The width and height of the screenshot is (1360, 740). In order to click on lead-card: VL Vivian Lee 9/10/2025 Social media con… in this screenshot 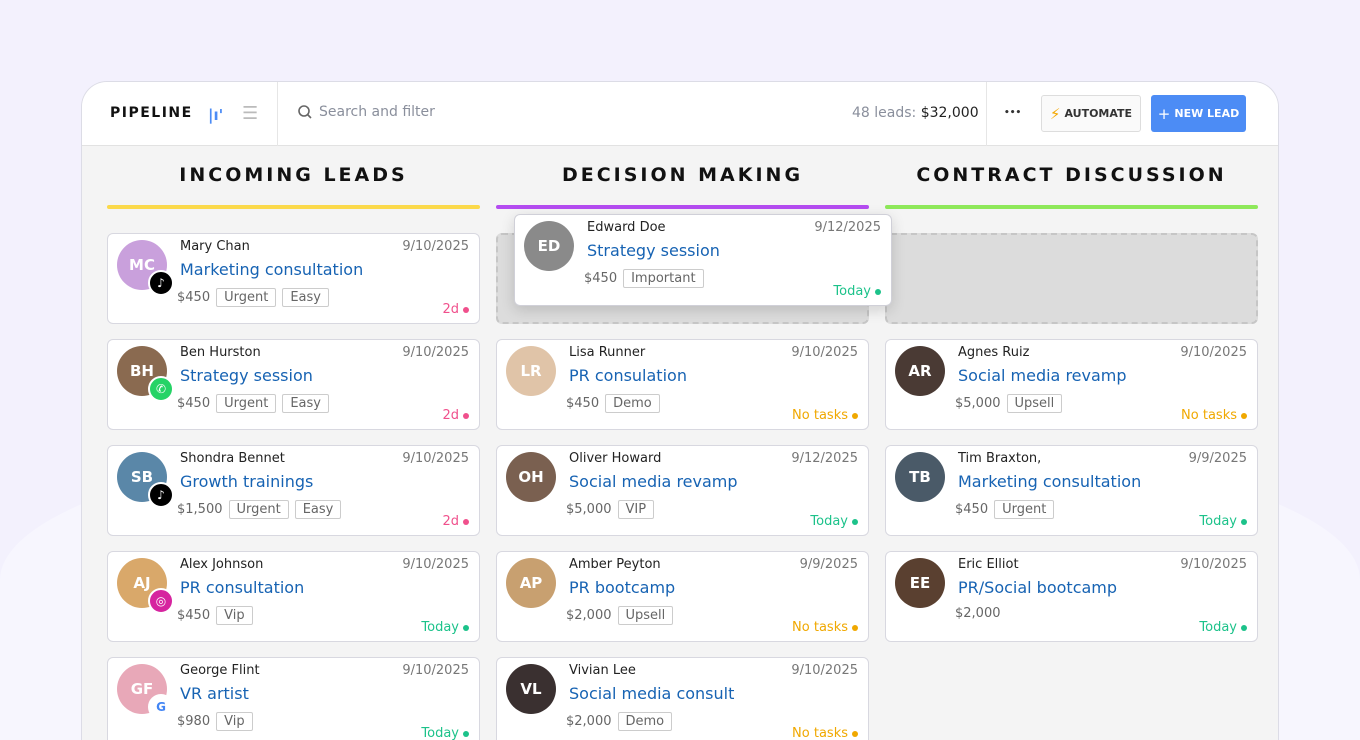, I will do `click(682, 698)`.